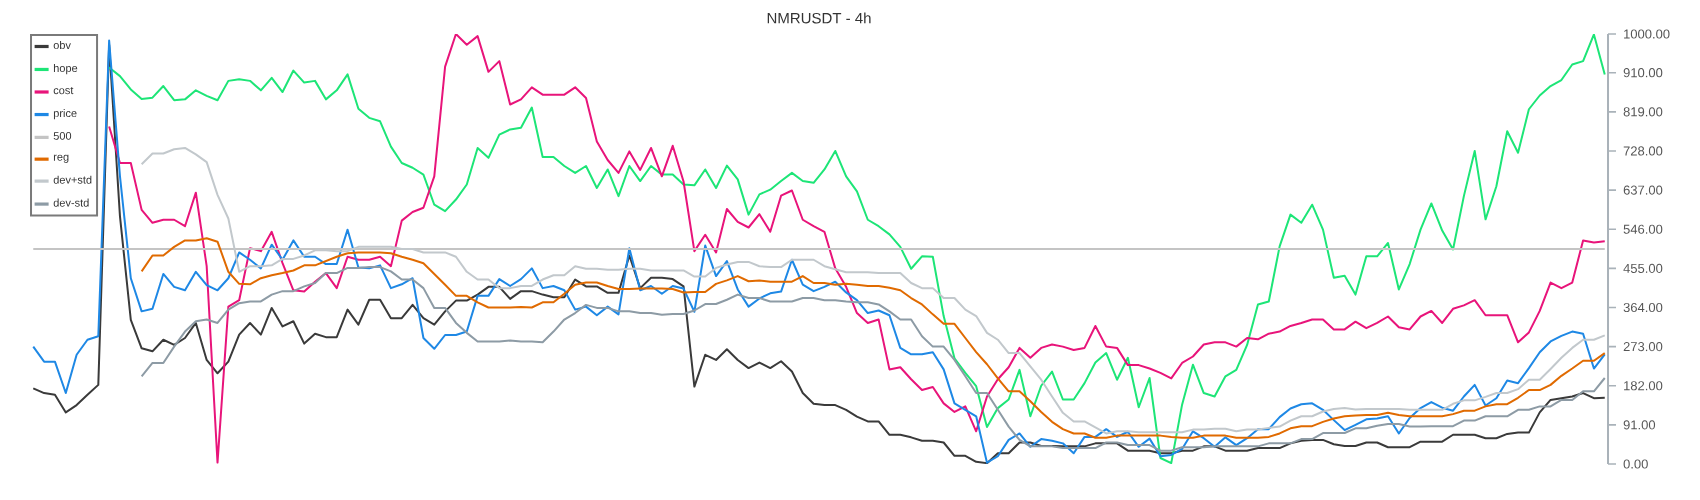 Image resolution: width=1700 pixels, height=500 pixels. Describe the element at coordinates (1643, 73) in the screenshot. I see `y-tick-label: 910.00` at that location.